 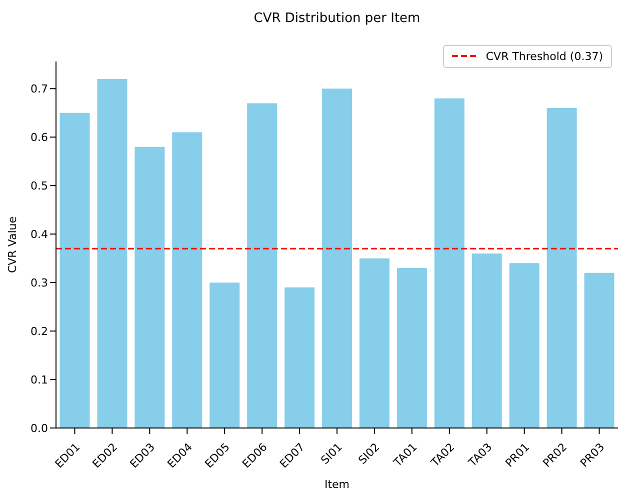 What do you see at coordinates (39, 331) in the screenshot?
I see `y-tick-label: 0.2` at bounding box center [39, 331].